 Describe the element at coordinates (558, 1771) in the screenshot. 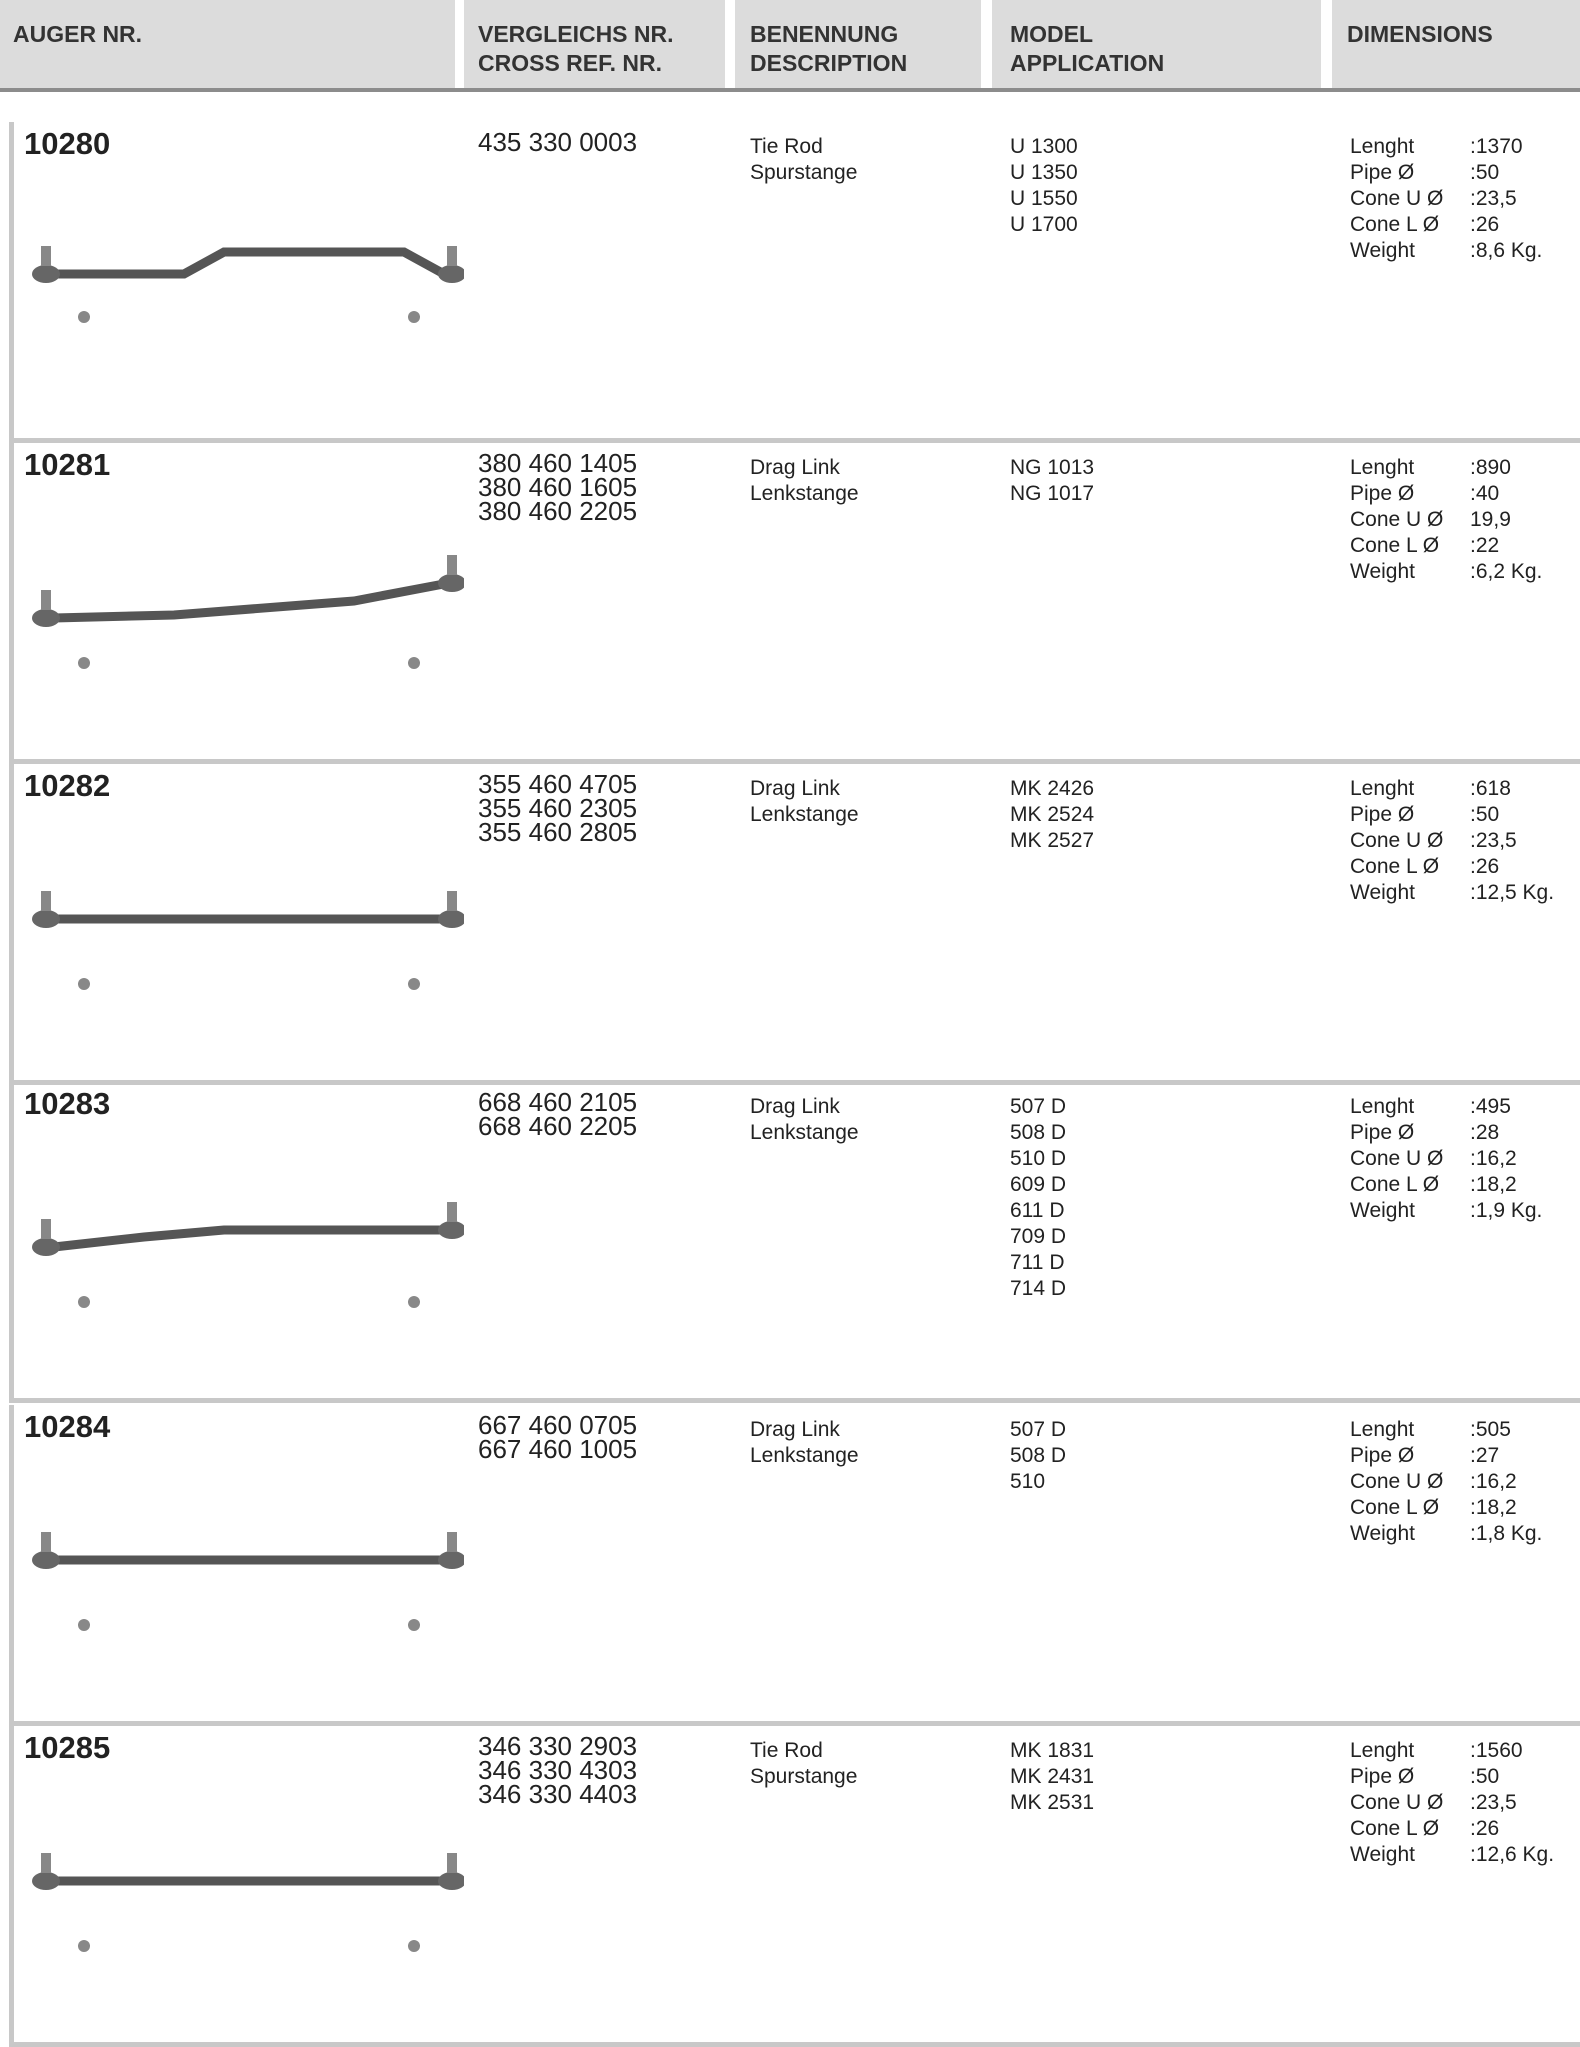

I see `cross-refs: 346 330 2903 346 330 4303 346 330 4403` at that location.